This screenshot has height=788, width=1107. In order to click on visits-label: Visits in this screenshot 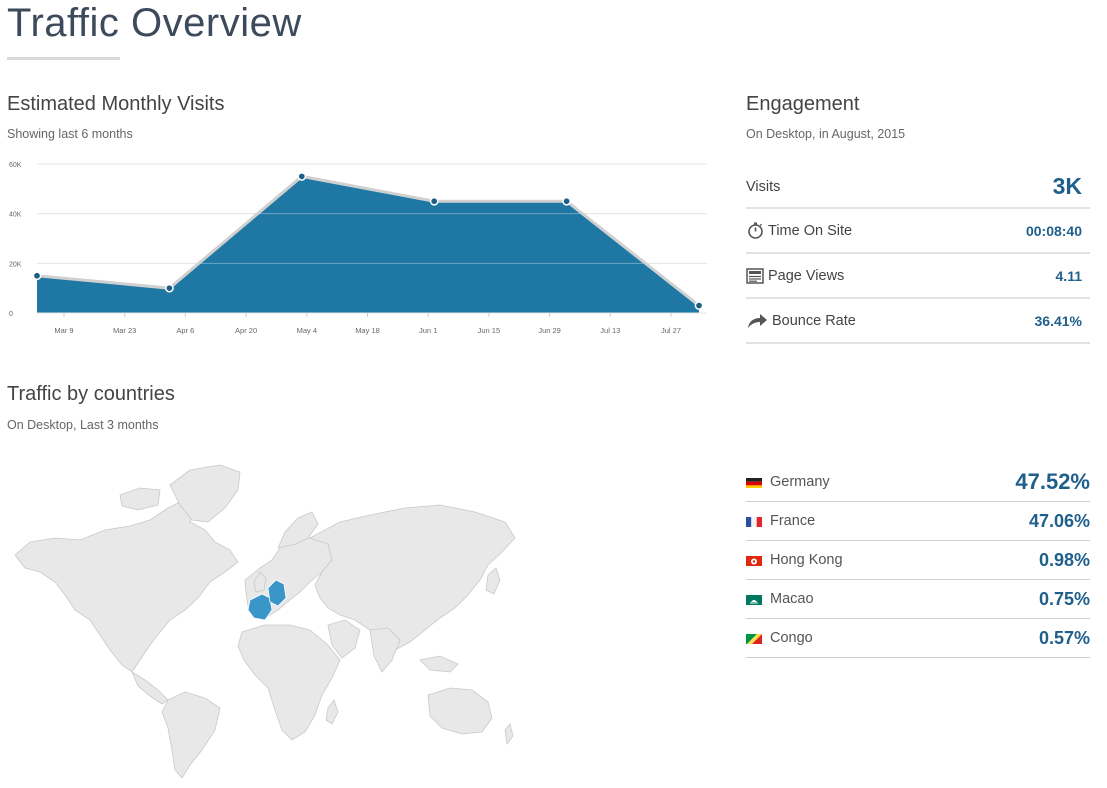, I will do `click(763, 186)`.